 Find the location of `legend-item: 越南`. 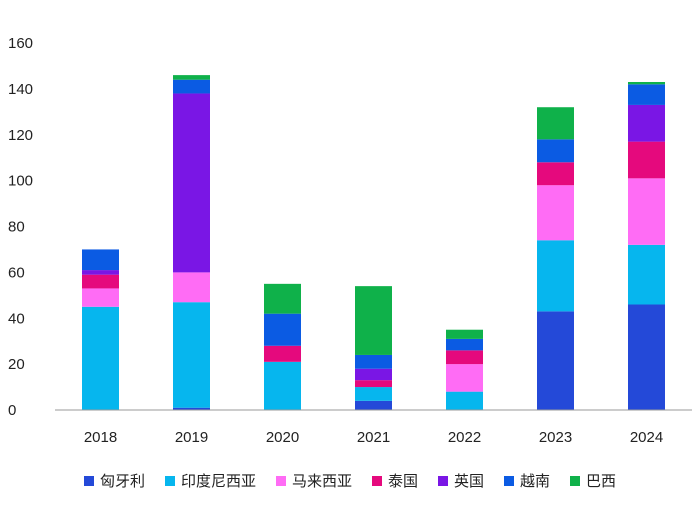

legend-item: 越南 is located at coordinates (527, 480).